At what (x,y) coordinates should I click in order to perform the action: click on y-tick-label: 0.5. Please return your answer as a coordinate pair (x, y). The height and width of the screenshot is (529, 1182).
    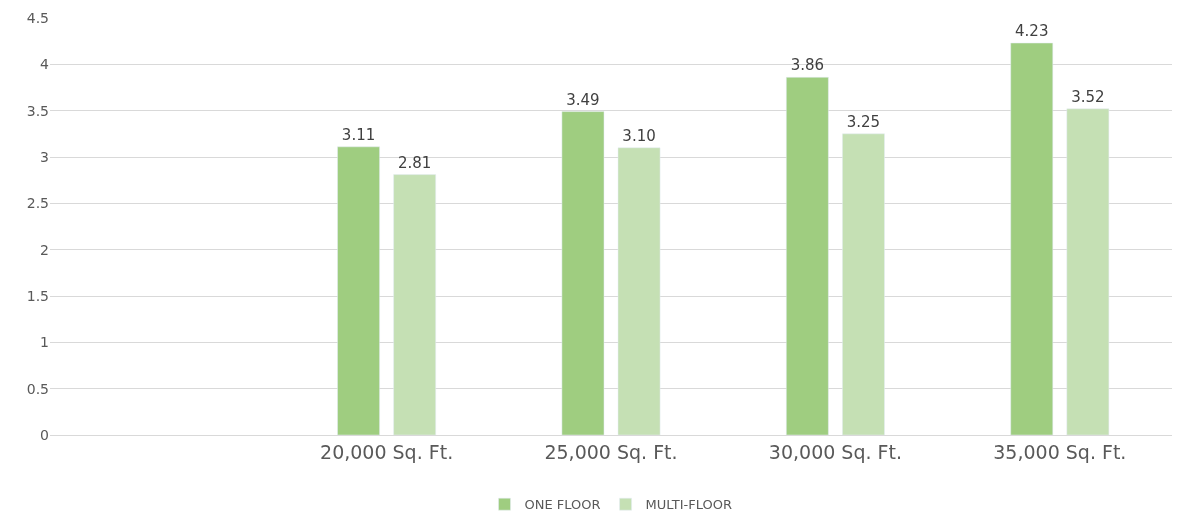
    Looking at the image, I should click on (37, 388).